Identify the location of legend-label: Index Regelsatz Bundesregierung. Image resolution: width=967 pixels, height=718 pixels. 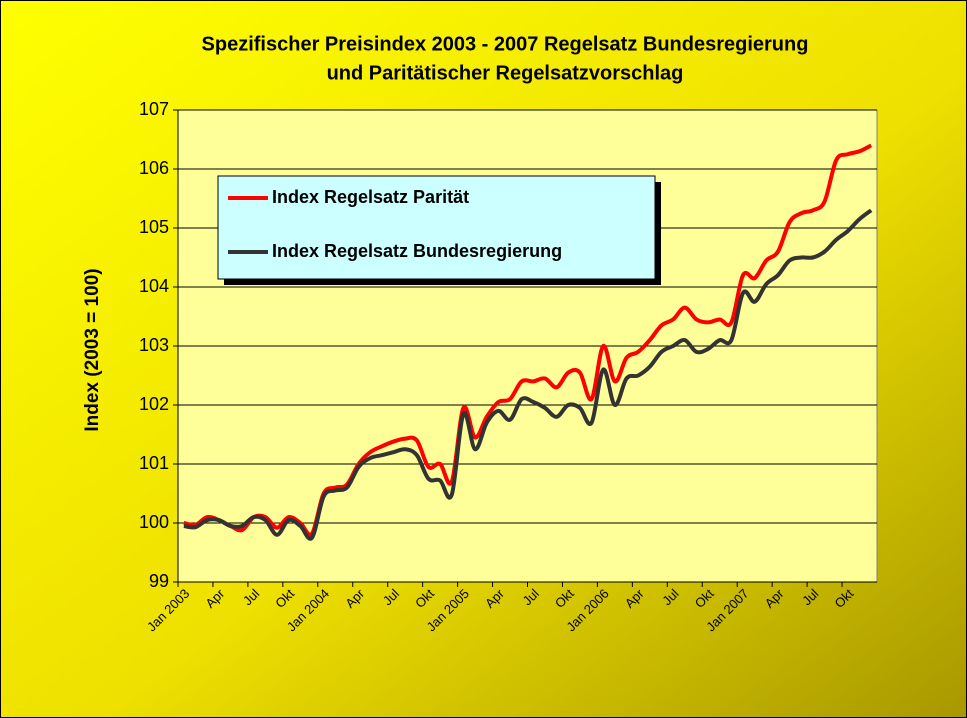
(417, 251).